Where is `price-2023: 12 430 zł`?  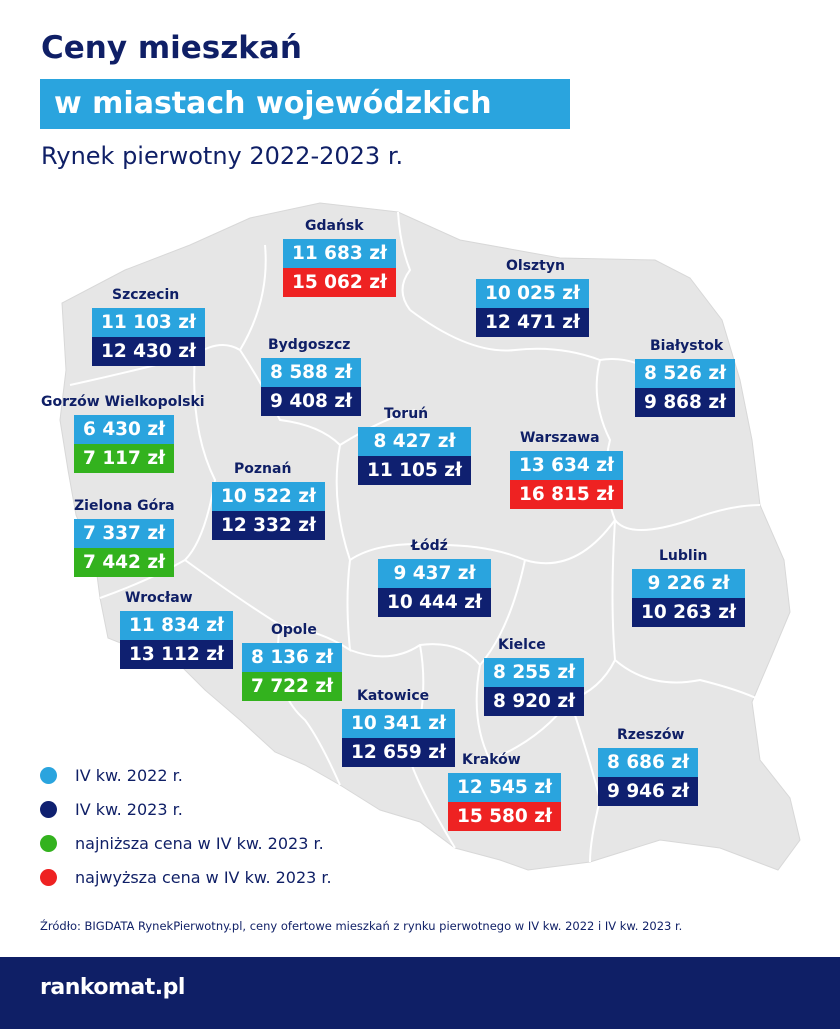
price-2023: 12 430 zł is located at coordinates (148, 351).